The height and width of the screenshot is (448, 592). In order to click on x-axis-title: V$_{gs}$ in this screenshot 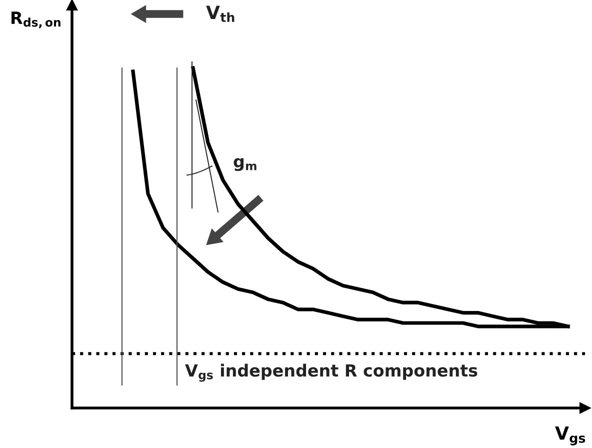, I will do `click(570, 436)`.